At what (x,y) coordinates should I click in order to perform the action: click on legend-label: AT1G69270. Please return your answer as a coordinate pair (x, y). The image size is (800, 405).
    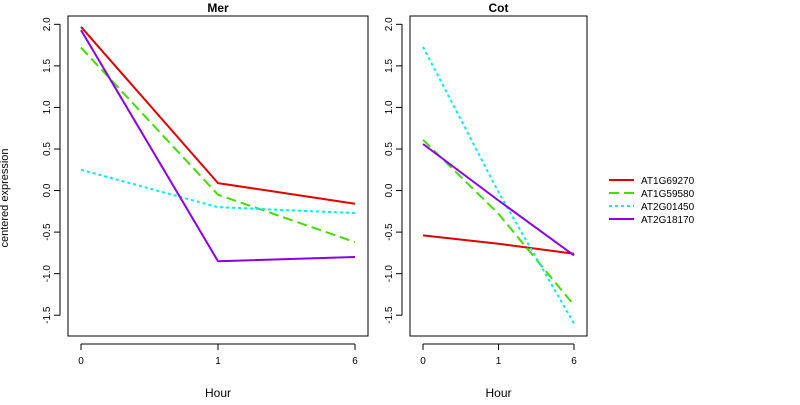
    Looking at the image, I should click on (668, 181).